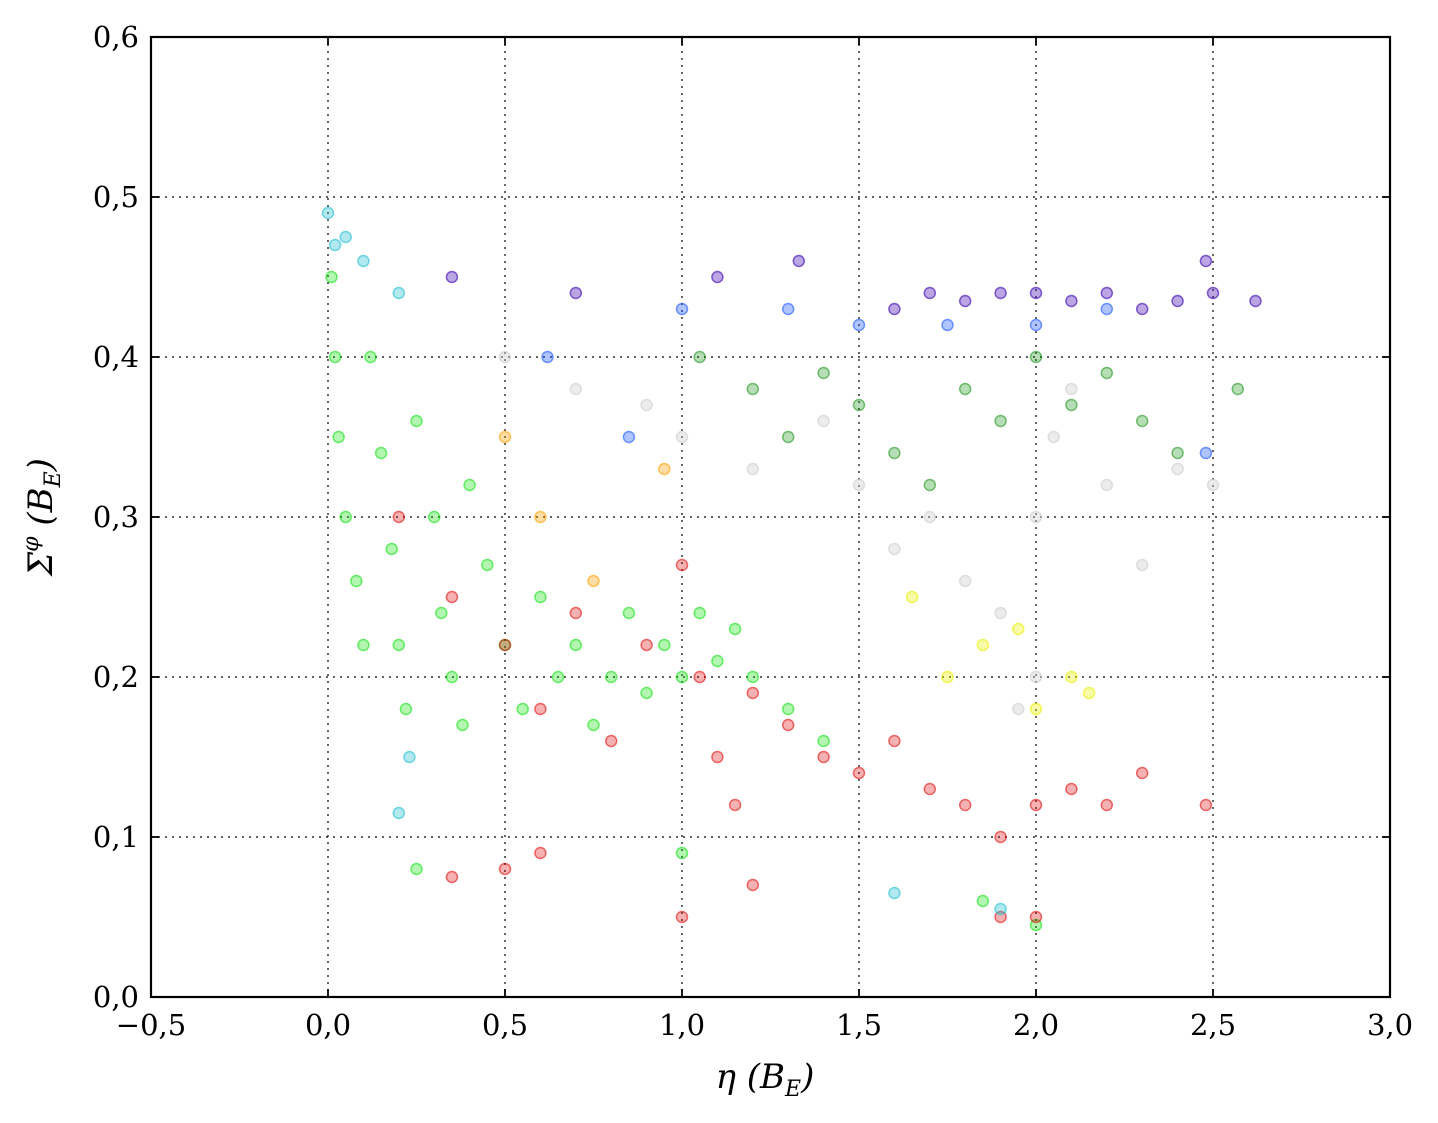  What do you see at coordinates (116, 197) in the screenshot?
I see `y-tick-label: 0,5` at bounding box center [116, 197].